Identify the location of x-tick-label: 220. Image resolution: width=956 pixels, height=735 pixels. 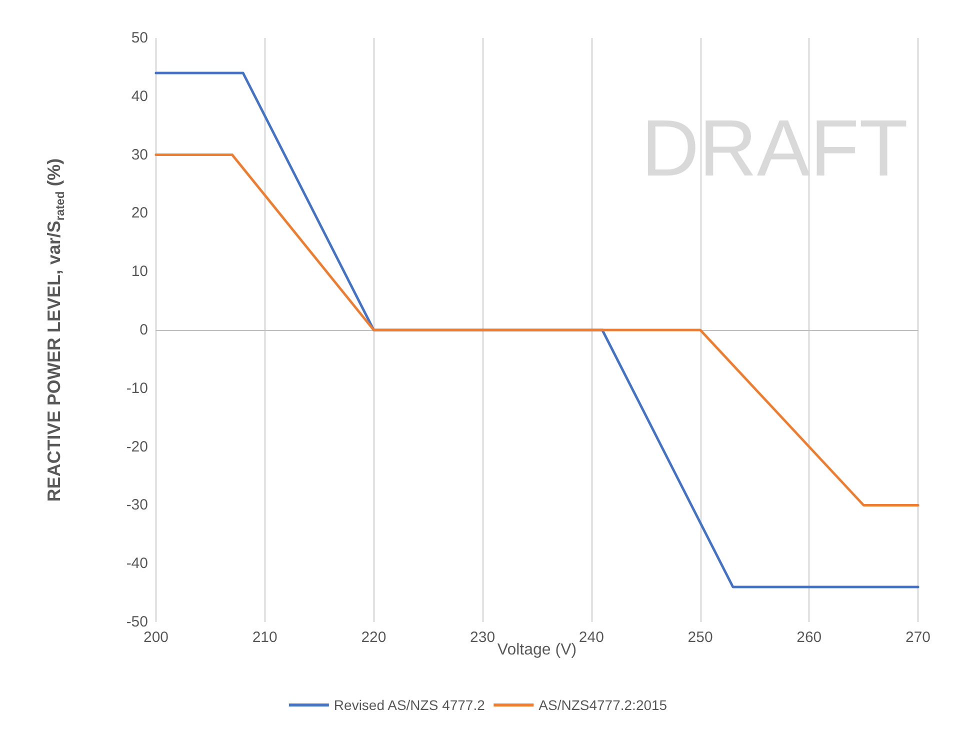
(373, 637).